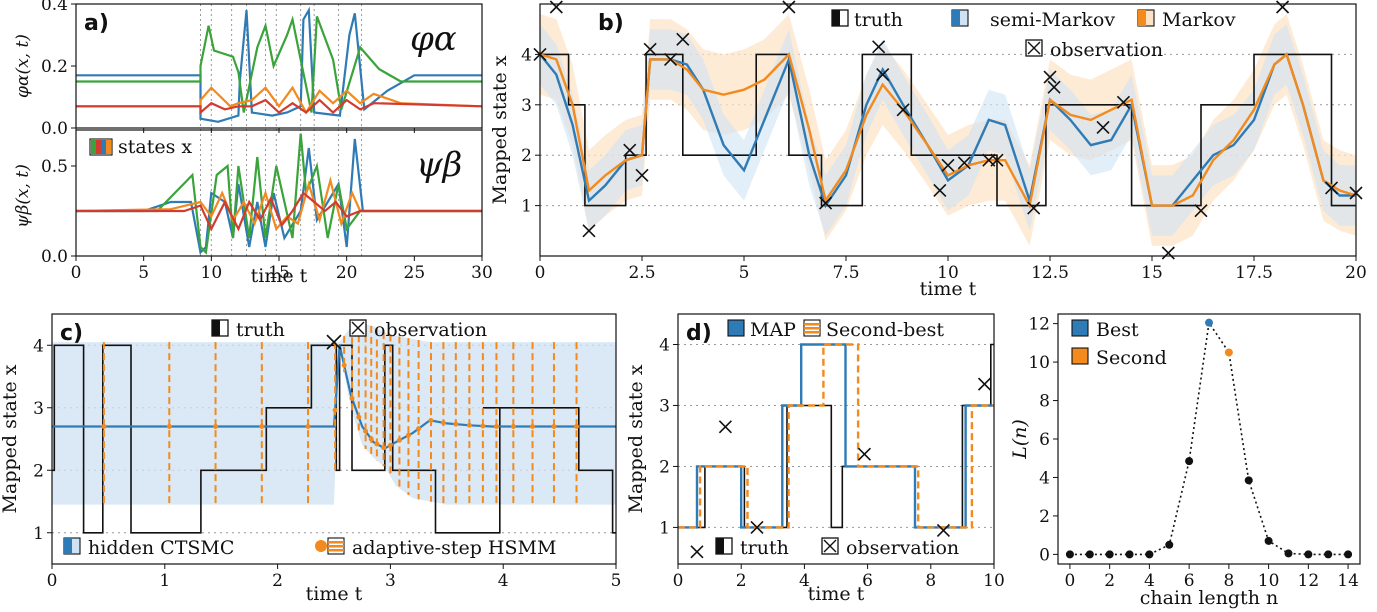 The width and height of the screenshot is (1377, 612). I want to click on legend-second-swatch, so click(1080, 356).